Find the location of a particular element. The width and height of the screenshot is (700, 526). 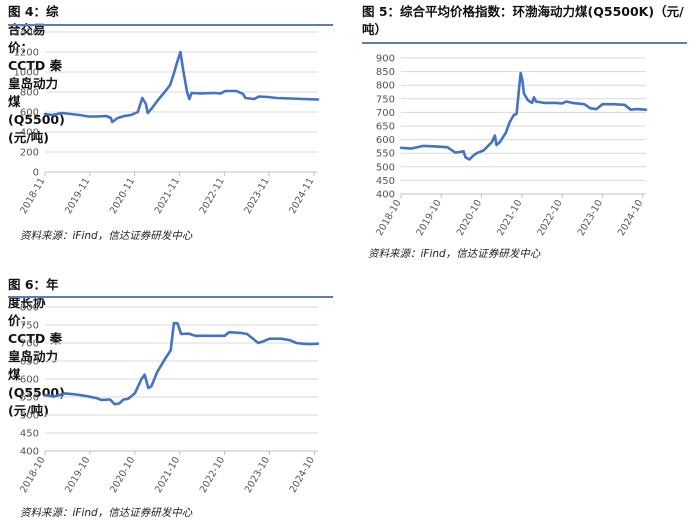

chart-title-fig5: 图 5：综合平均价格指数：环渤海动力煤(Q5500K)（元/吨） is located at coordinates (523, 20).